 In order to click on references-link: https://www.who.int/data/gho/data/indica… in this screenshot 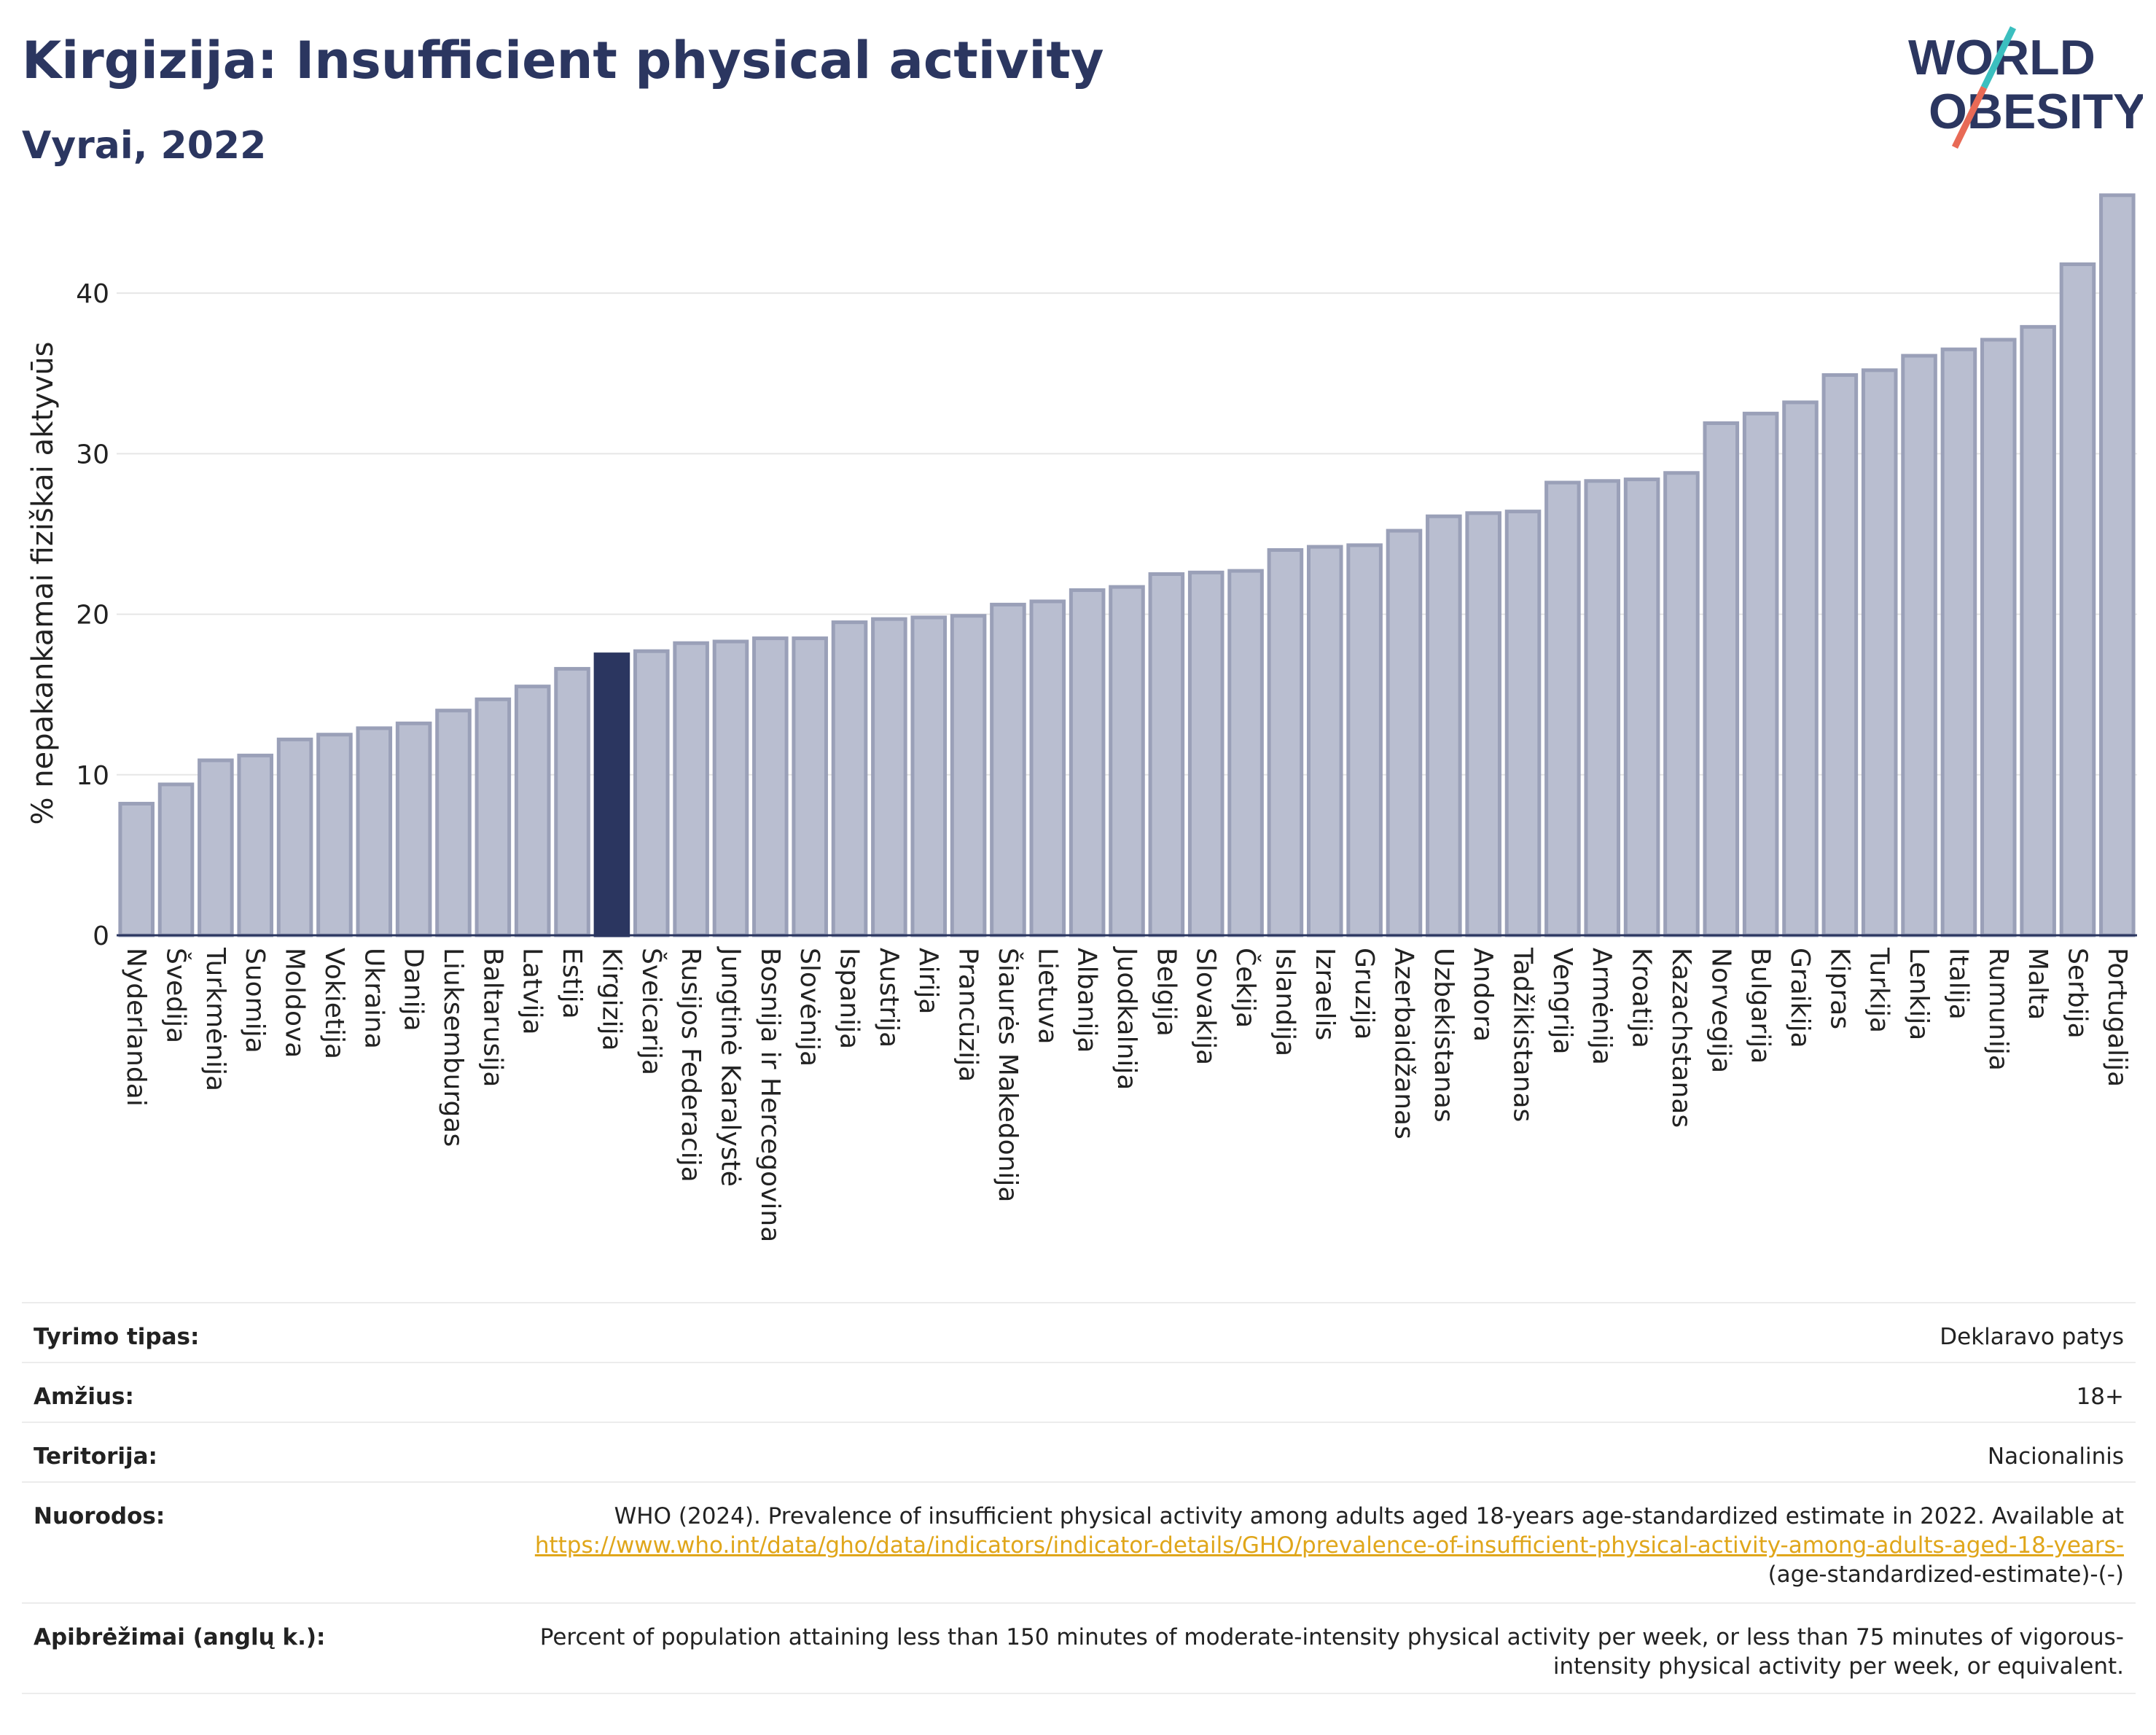, I will do `click(1329, 1545)`.